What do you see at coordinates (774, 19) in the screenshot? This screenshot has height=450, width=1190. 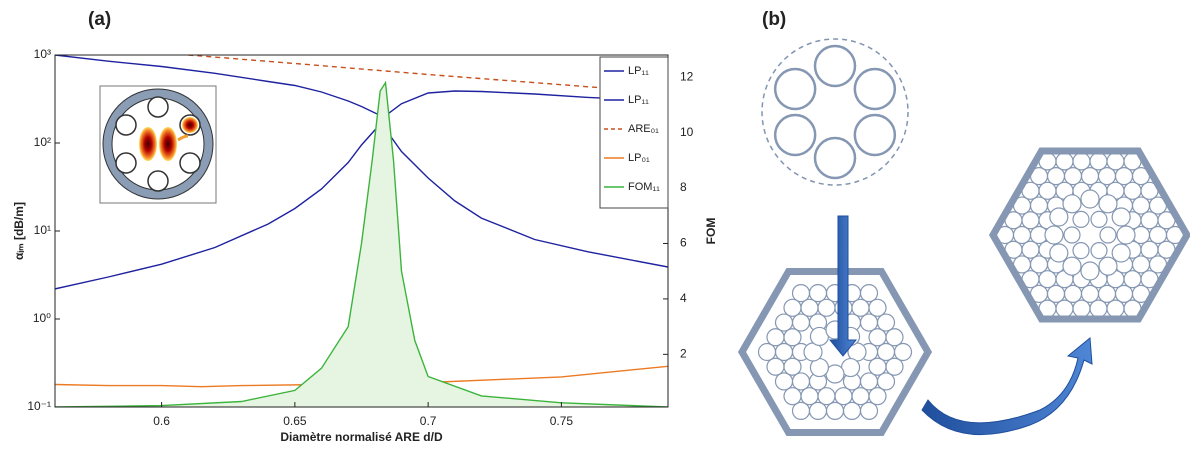 I see `panel-label: (b)` at bounding box center [774, 19].